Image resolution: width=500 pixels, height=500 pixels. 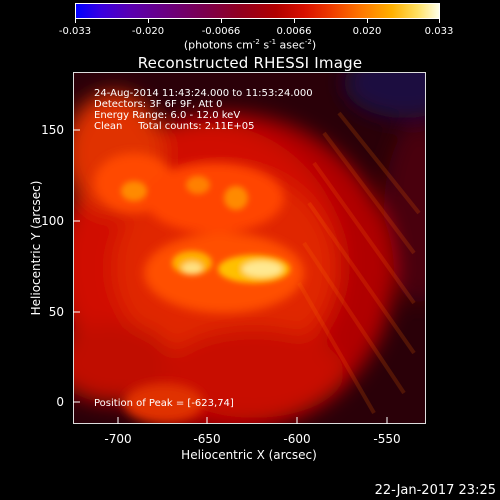 I want to click on y-tick-label: 50, so click(x=56, y=312).